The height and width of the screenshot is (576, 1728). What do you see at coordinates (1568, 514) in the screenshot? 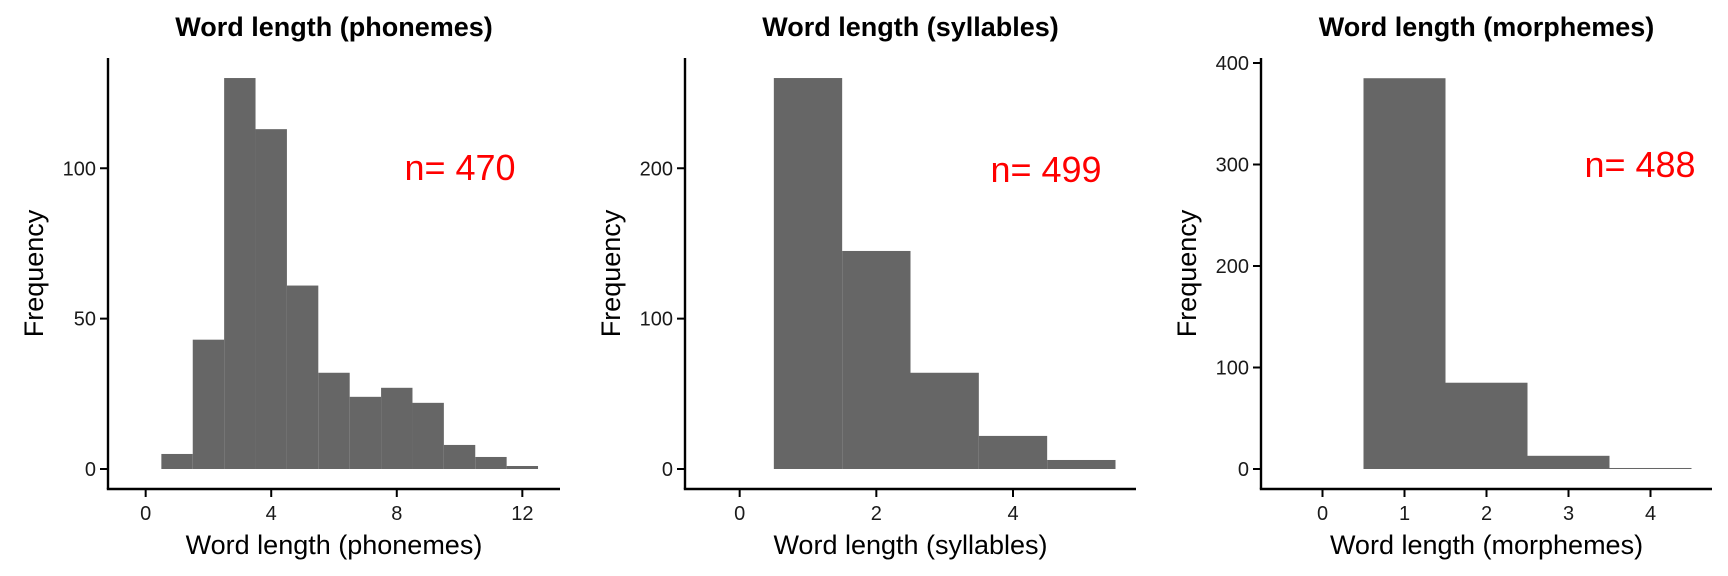
I see `x-tick-label: 3` at bounding box center [1568, 514].